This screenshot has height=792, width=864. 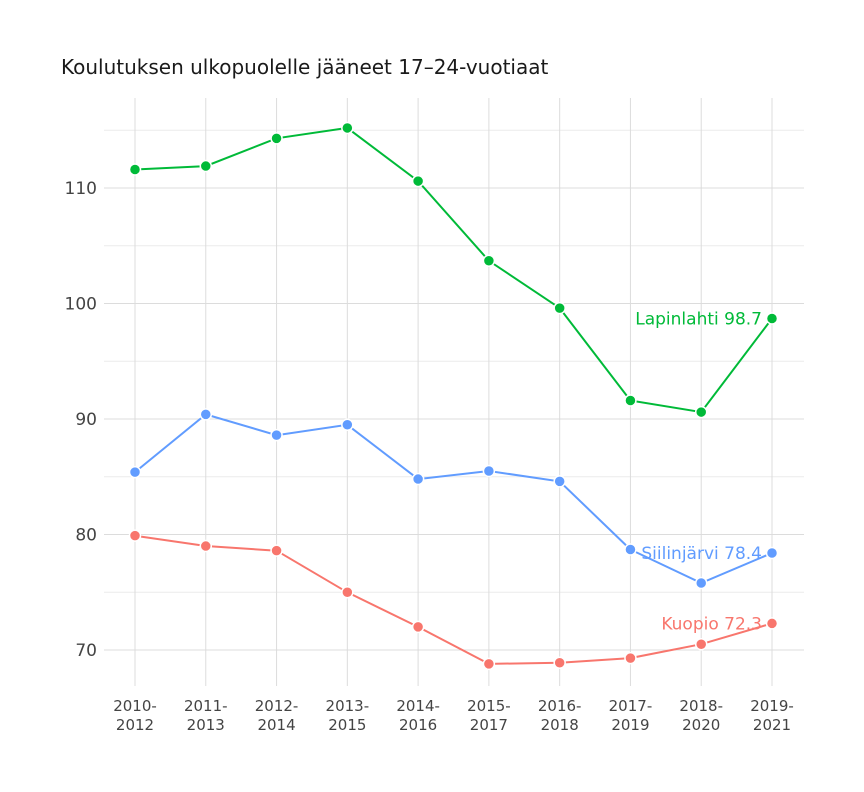 What do you see at coordinates (711, 624) in the screenshot?
I see `end-label-kuopio: Kuopio 72.3` at bounding box center [711, 624].